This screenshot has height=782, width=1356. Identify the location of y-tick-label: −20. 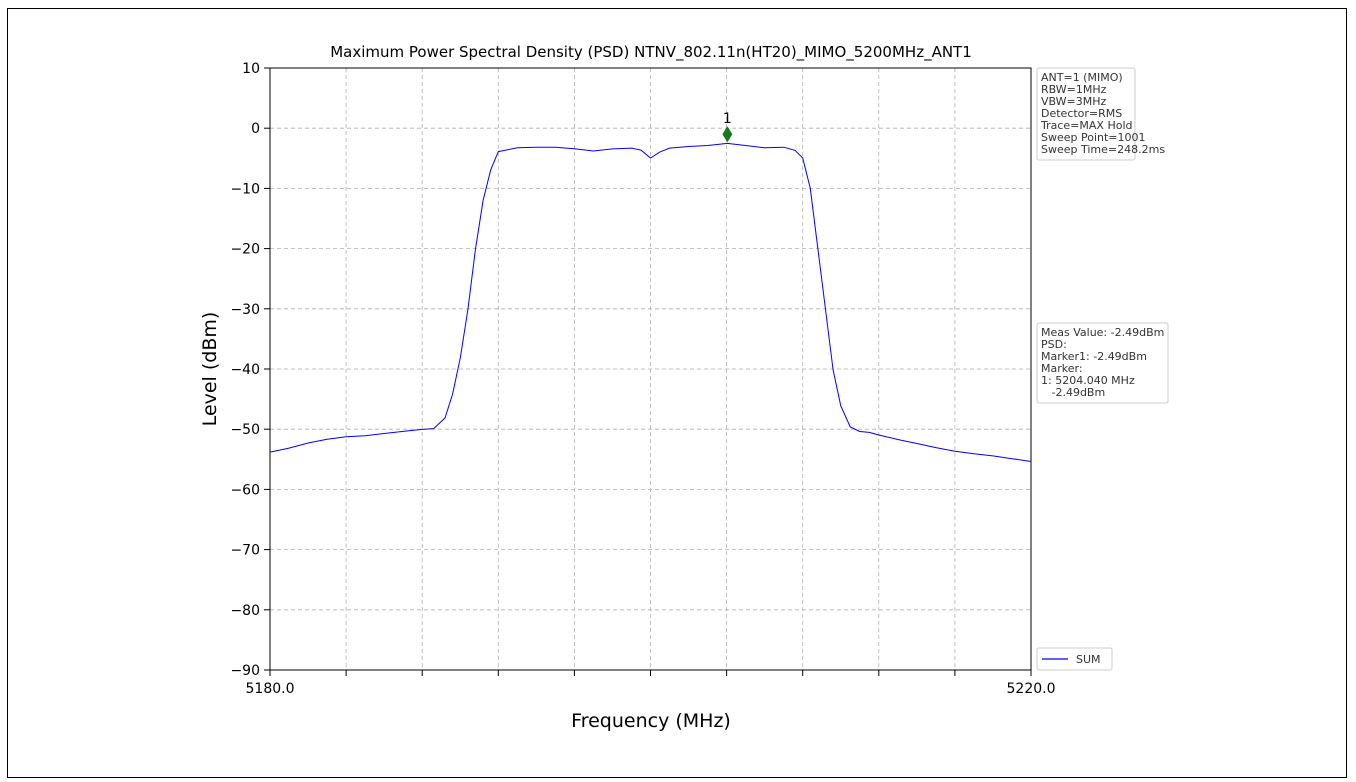
(245, 250).